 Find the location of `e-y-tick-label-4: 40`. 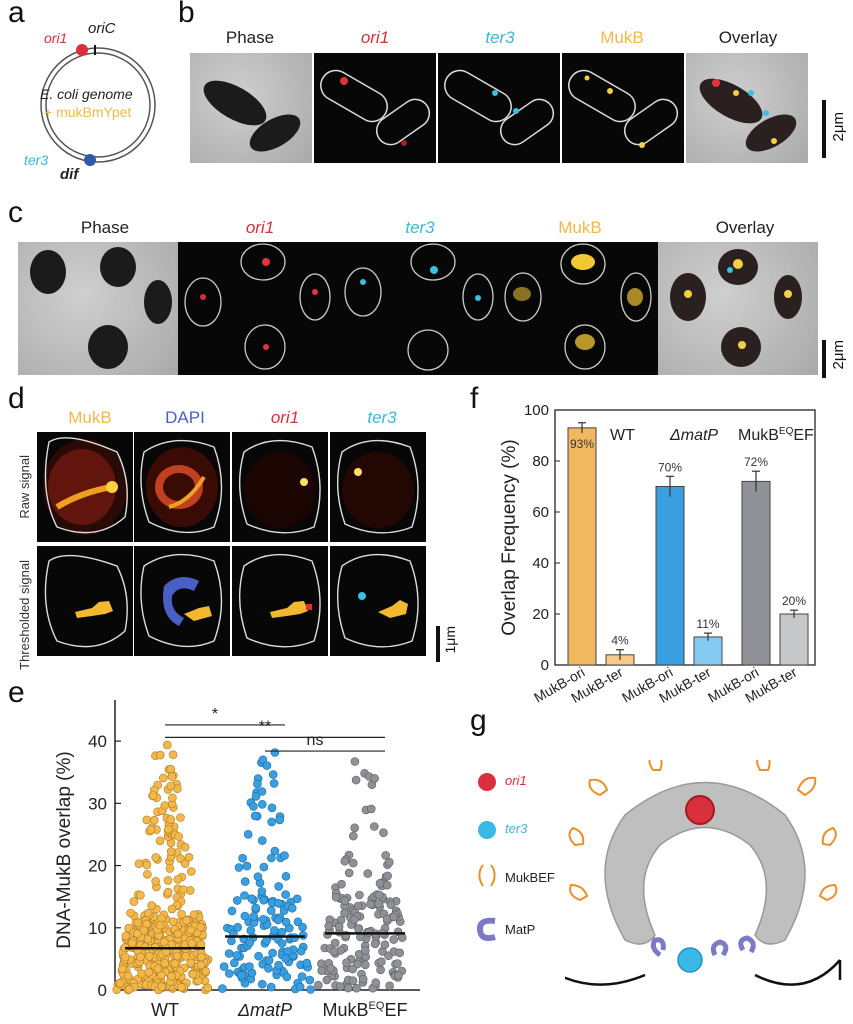

e-y-tick-label-4: 40 is located at coordinates (97, 741).